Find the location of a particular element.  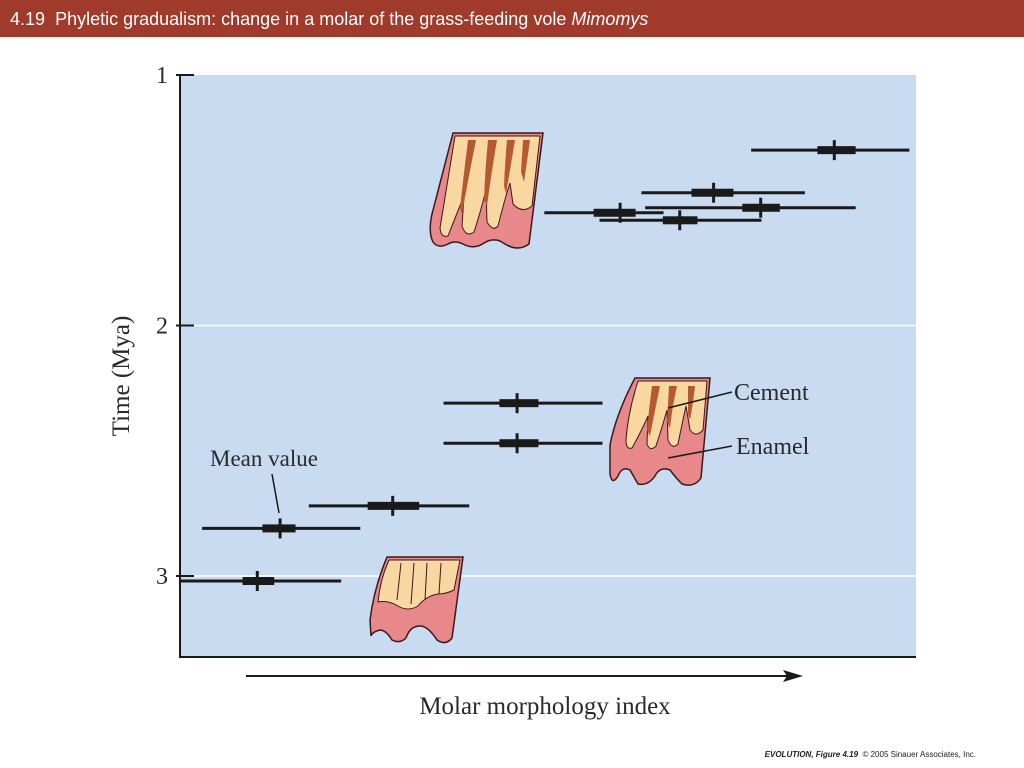

mean-value-leader-line is located at coordinates (275, 493).